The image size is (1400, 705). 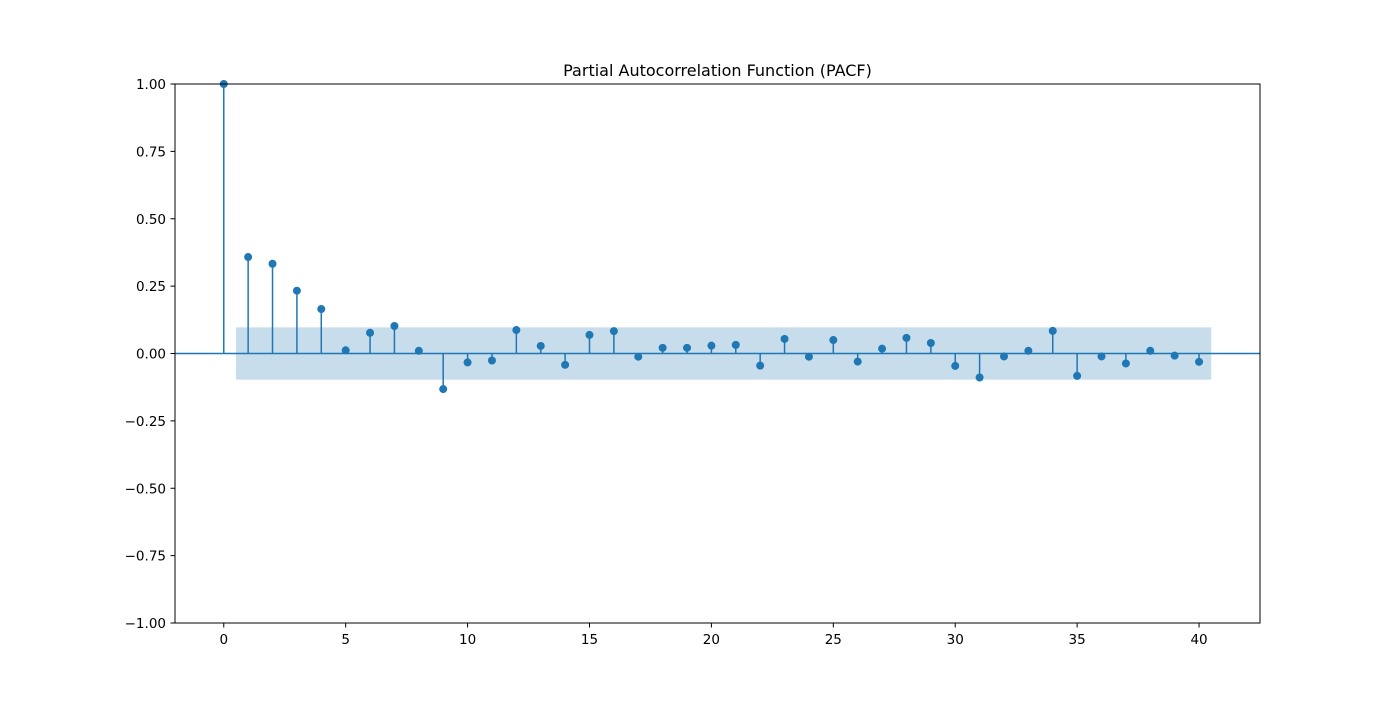 What do you see at coordinates (145, 624) in the screenshot?
I see `y-tick-label: −1.00` at bounding box center [145, 624].